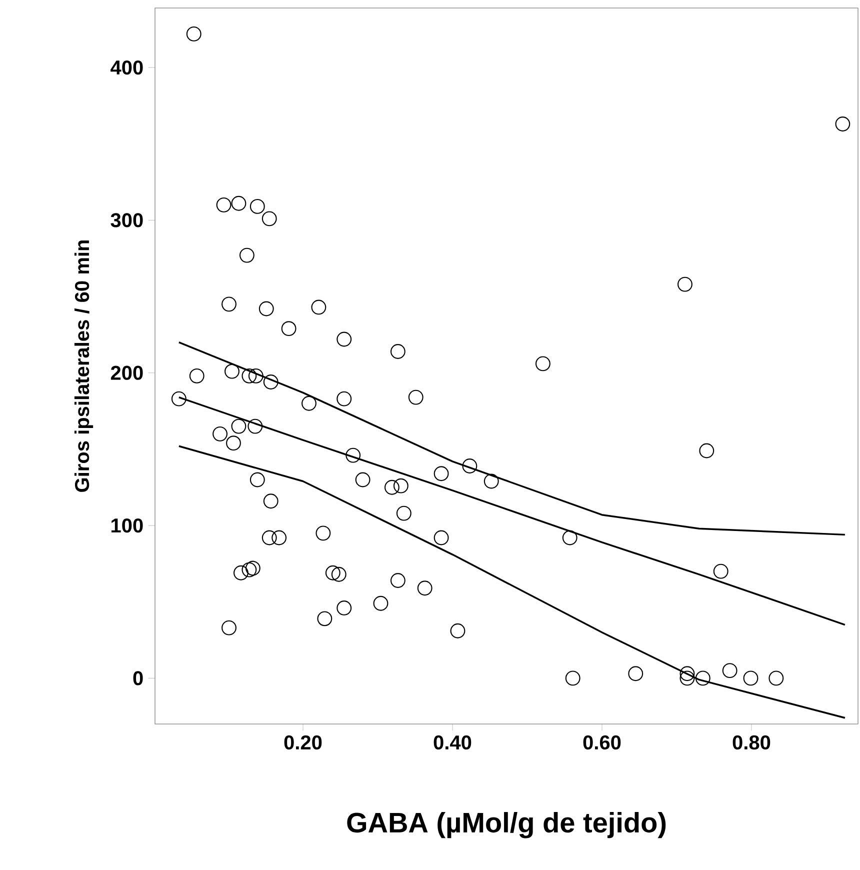 This screenshot has height=870, width=860. Describe the element at coordinates (453, 742) in the screenshot. I see `x-tick-label: 0.40` at that location.